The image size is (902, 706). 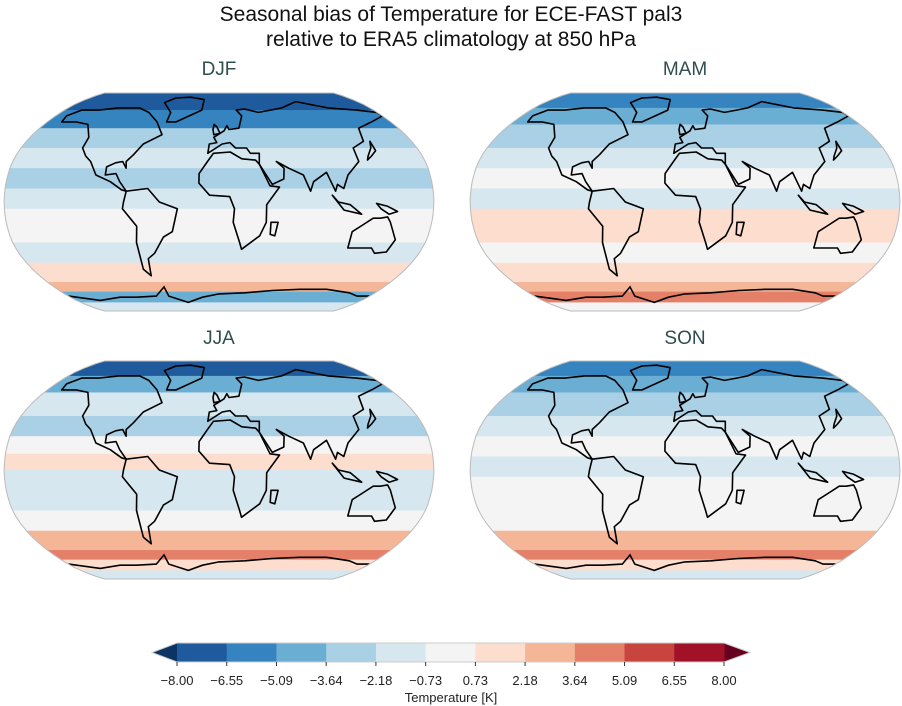 What do you see at coordinates (723, 680) in the screenshot?
I see `colorbar-tick-label: 8.00` at bounding box center [723, 680].